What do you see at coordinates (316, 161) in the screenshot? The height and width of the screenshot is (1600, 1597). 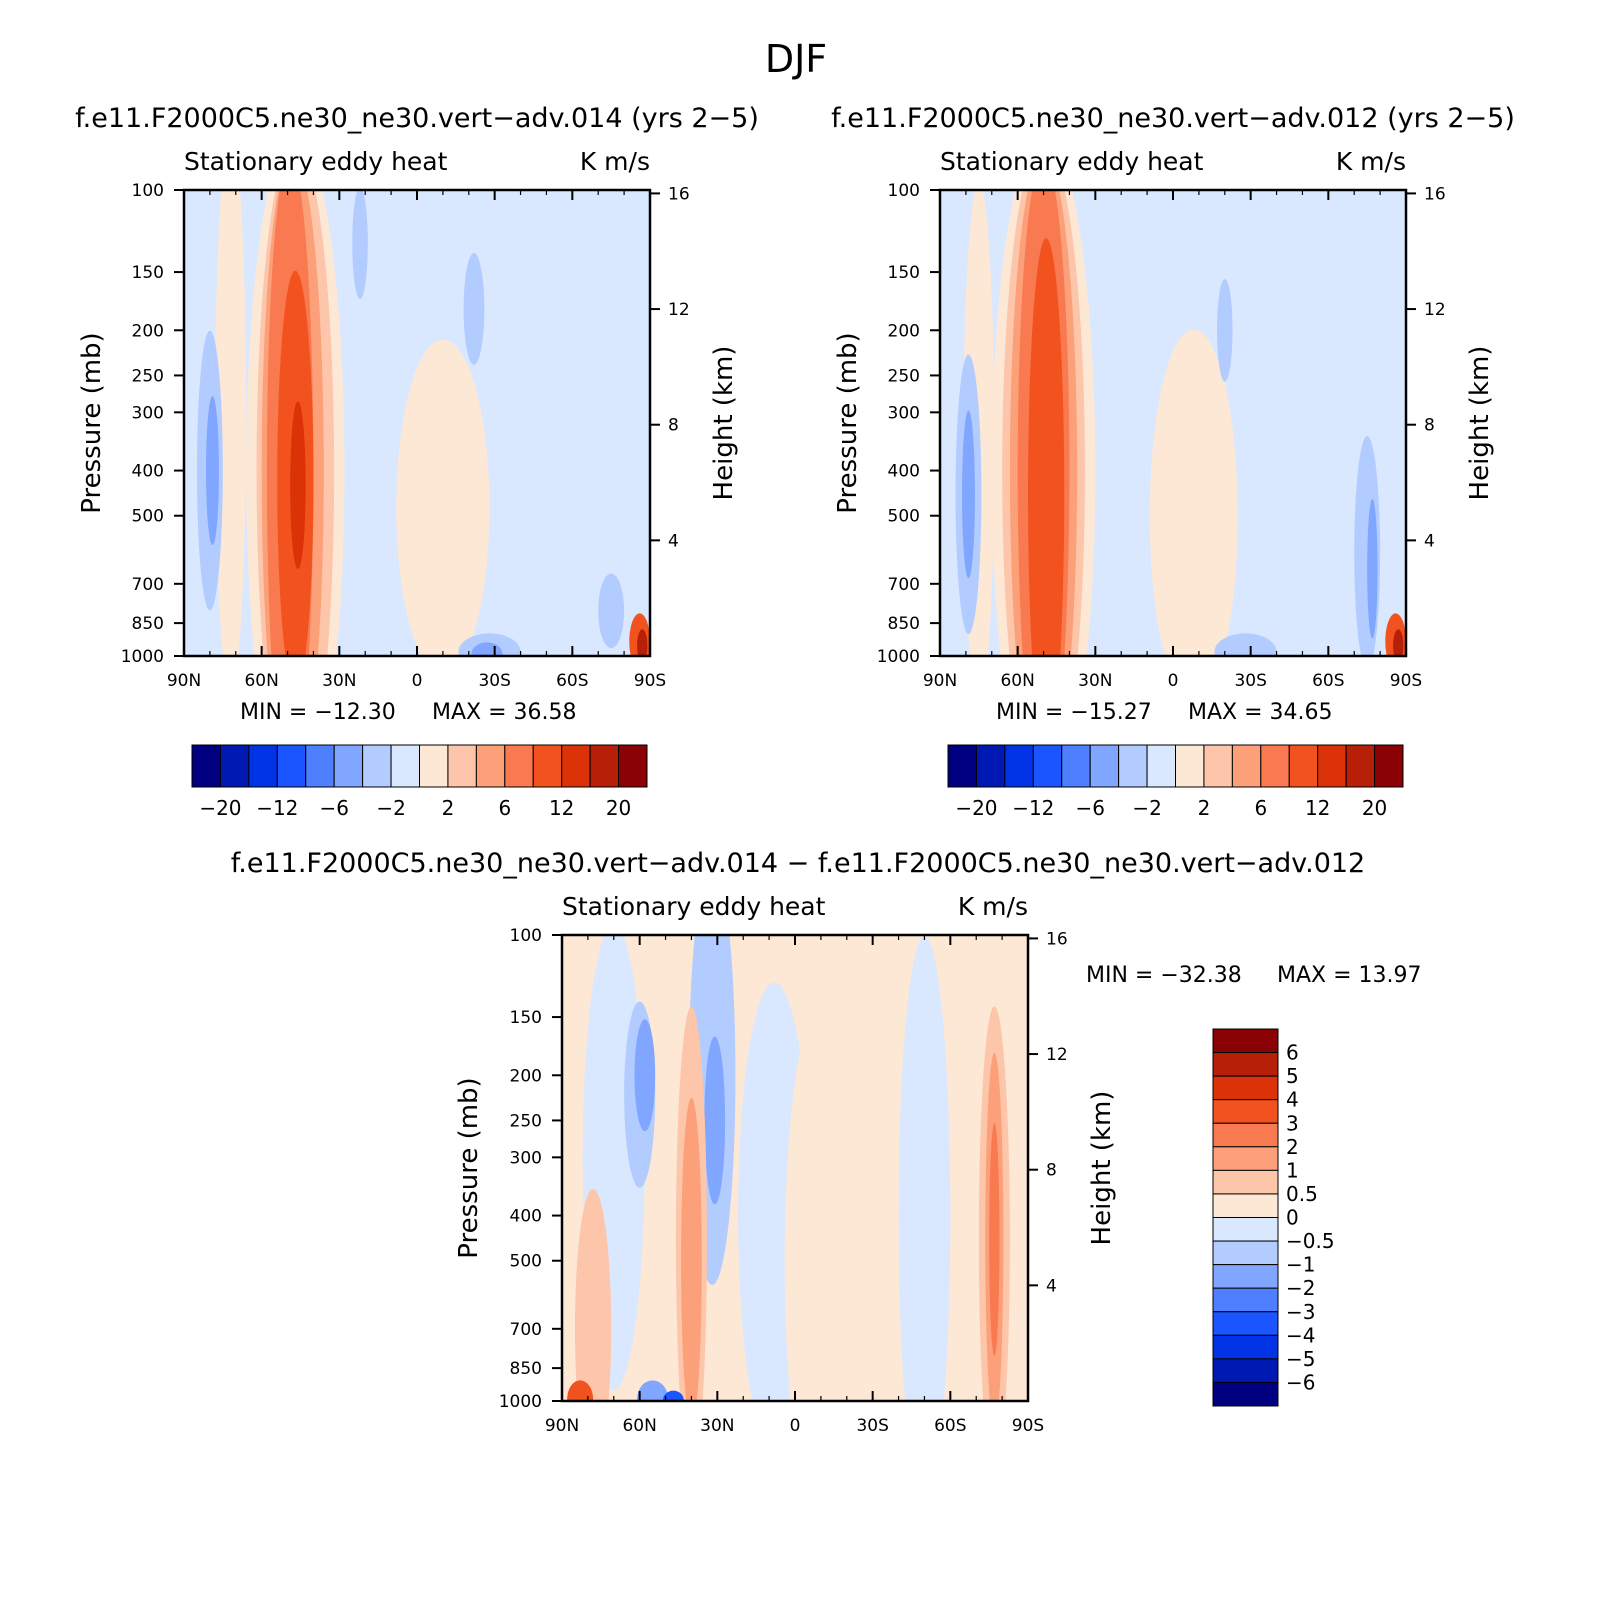 I see `panel-subtitle: Stationary eddy heat` at bounding box center [316, 161].